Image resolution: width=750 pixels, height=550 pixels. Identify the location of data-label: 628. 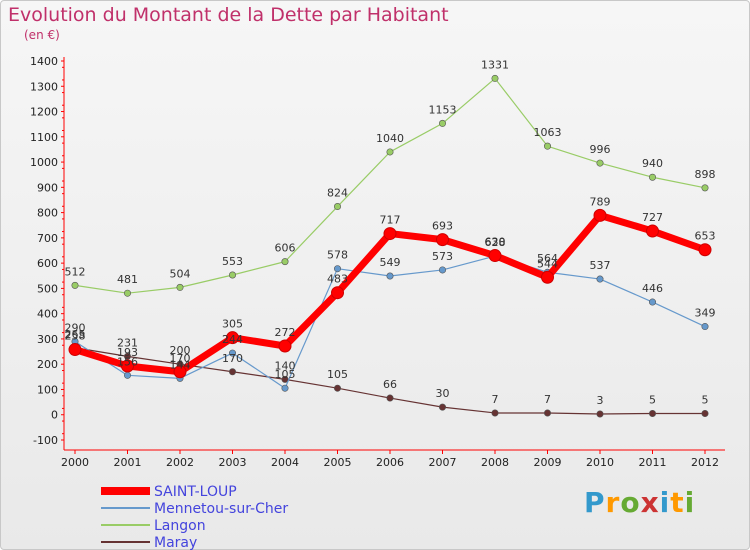
(495, 242).